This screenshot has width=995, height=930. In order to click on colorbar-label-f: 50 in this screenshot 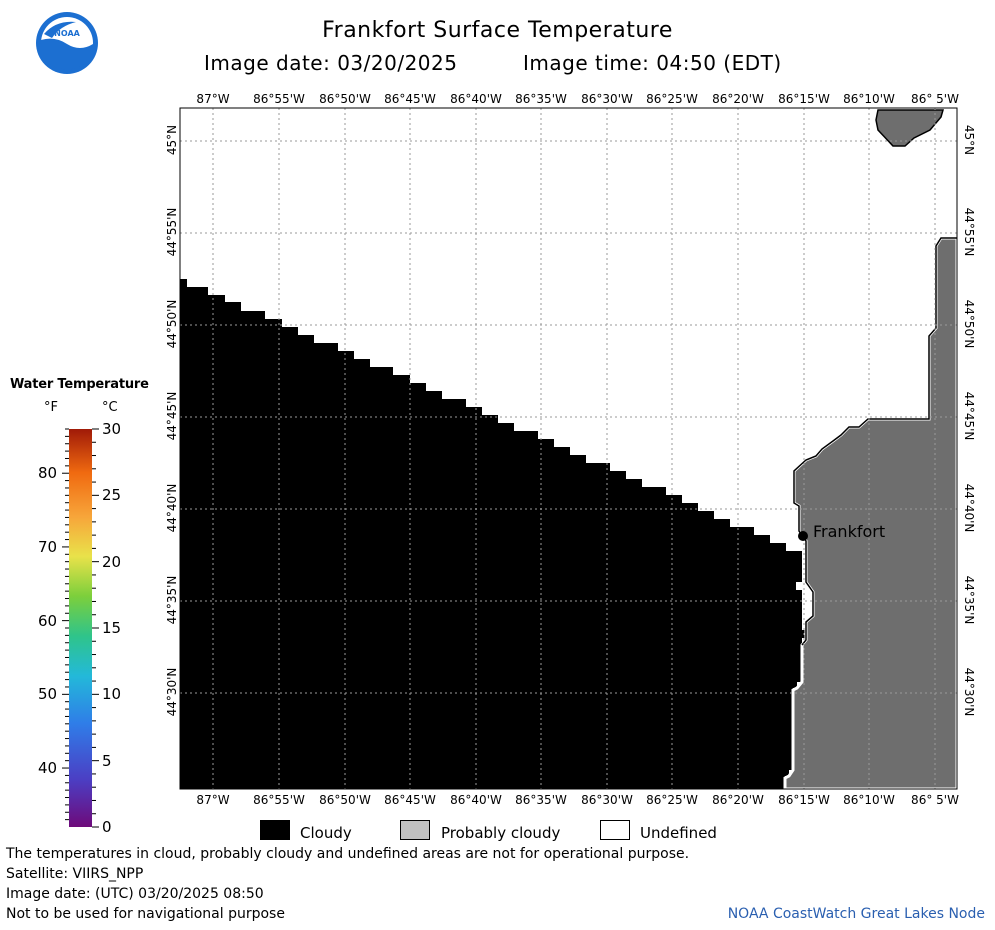, I will do `click(48, 694)`.